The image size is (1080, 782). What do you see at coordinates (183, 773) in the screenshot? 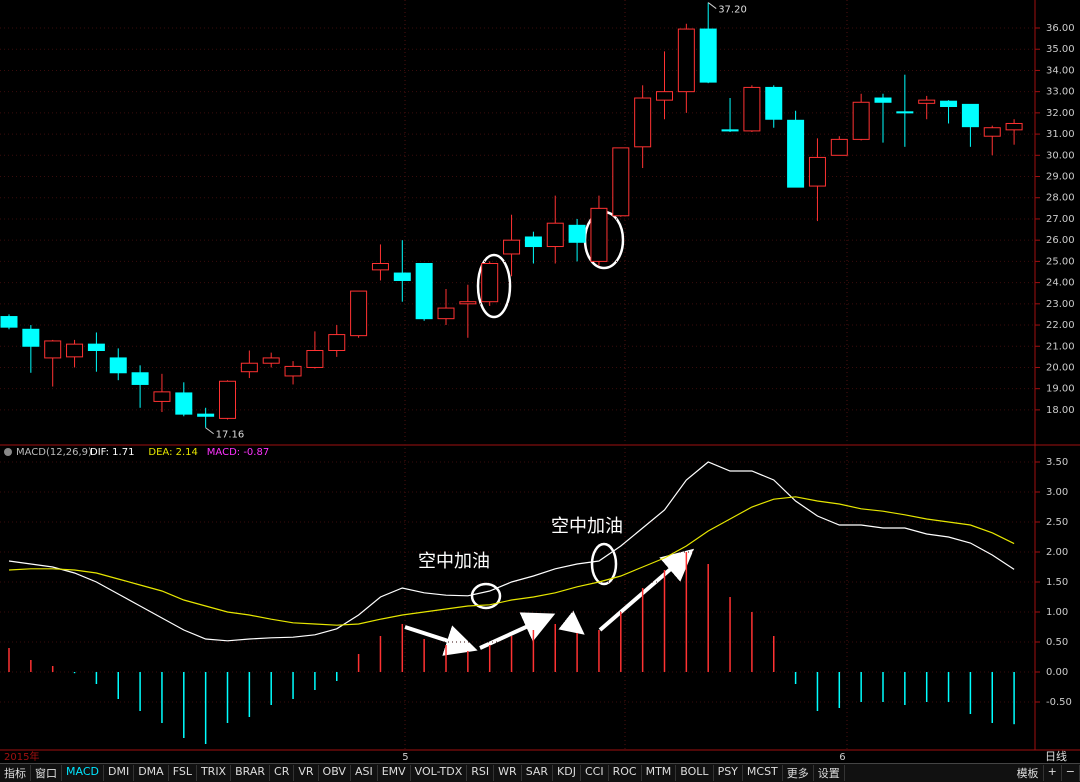
I see `tab: FSL` at bounding box center [183, 773].